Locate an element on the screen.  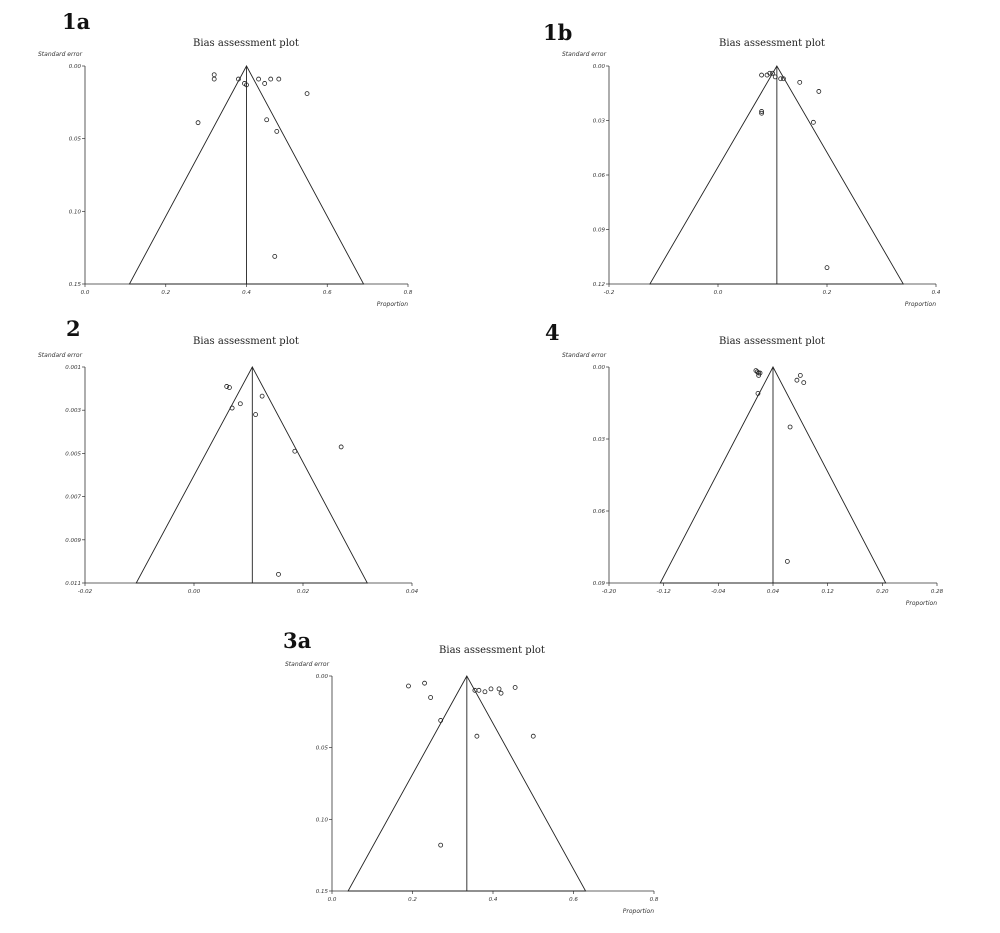
x-tick-label: 0.02 is located at coordinates (303, 592).